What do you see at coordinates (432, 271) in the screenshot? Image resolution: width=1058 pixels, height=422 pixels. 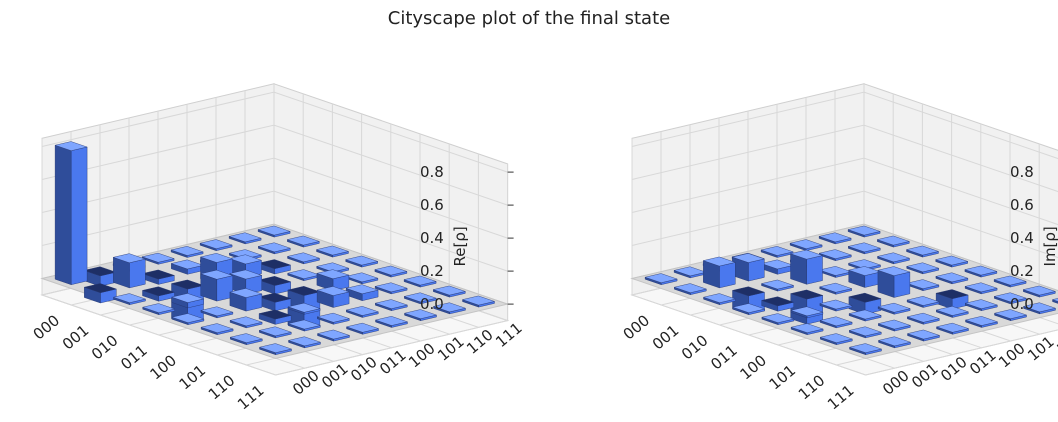 I see `z-tick-label: 0.2` at bounding box center [432, 271].